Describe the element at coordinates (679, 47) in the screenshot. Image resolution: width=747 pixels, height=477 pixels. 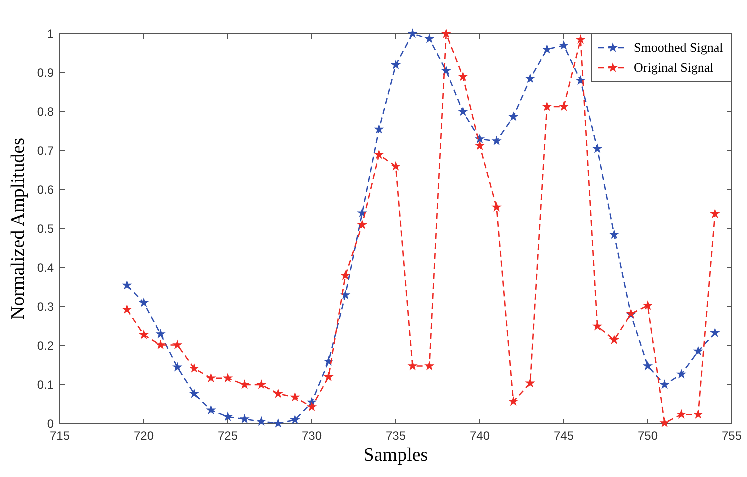
I see `legend-label: Smoothed Signal` at that location.